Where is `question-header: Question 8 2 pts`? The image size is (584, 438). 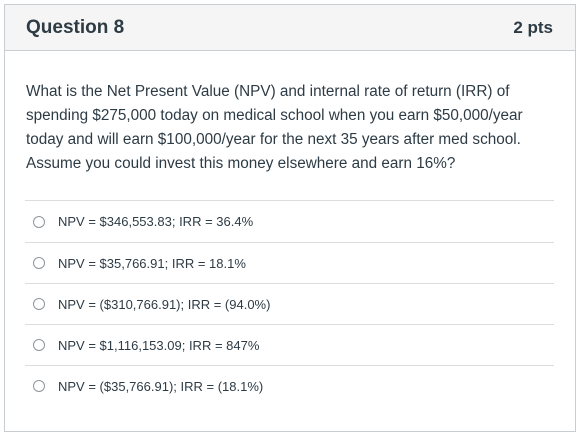
question-header: Question 8 2 pts is located at coordinates (290, 28).